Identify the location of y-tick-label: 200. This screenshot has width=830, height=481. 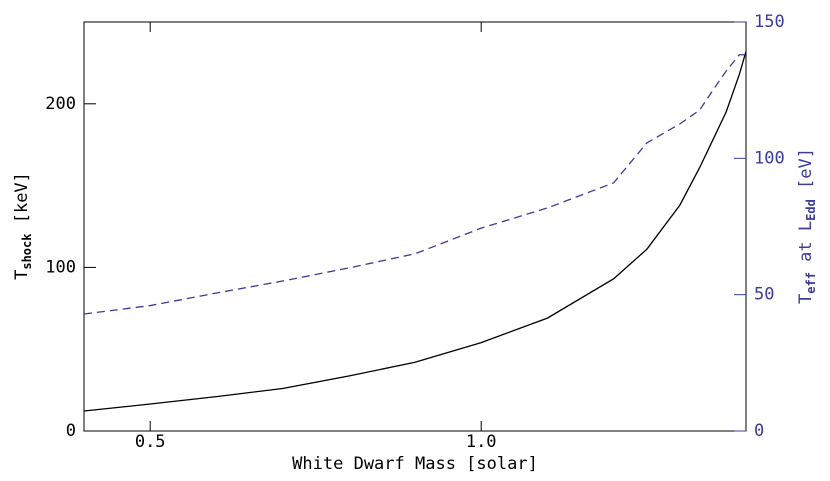
(60, 104).